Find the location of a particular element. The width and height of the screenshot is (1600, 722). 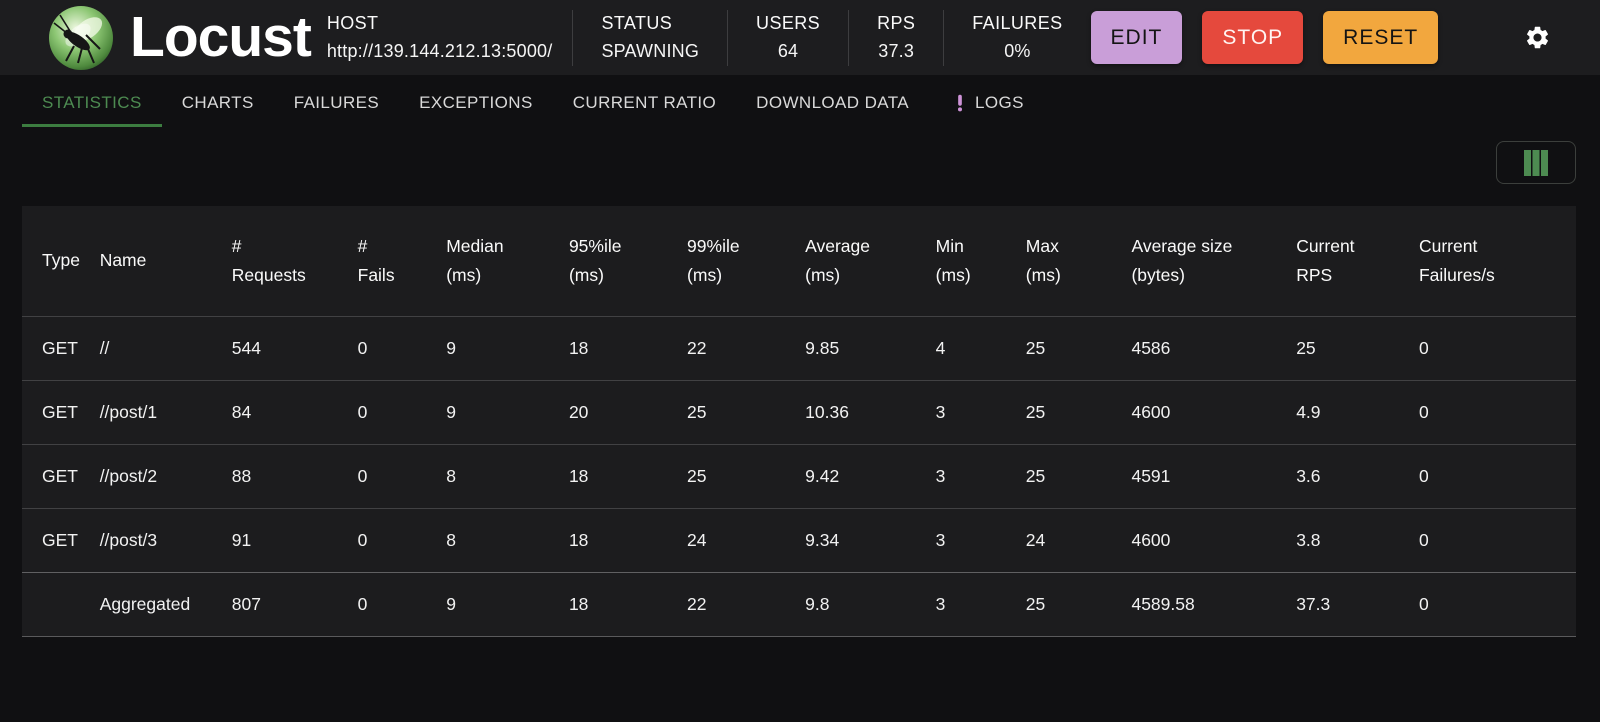

tab-label: DOWNLOAD DATA is located at coordinates (832, 102).